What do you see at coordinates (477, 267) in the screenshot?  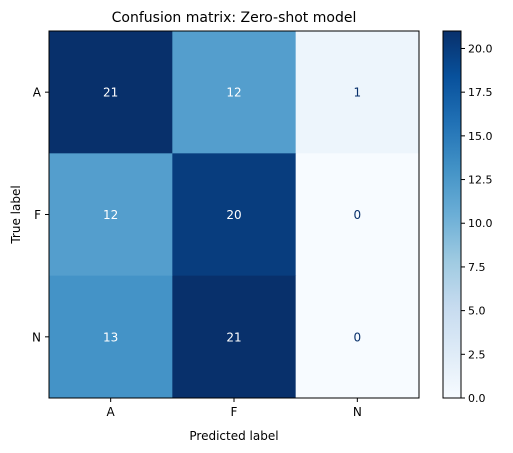 I see `colorbar-tick-label: 7.5` at bounding box center [477, 267].